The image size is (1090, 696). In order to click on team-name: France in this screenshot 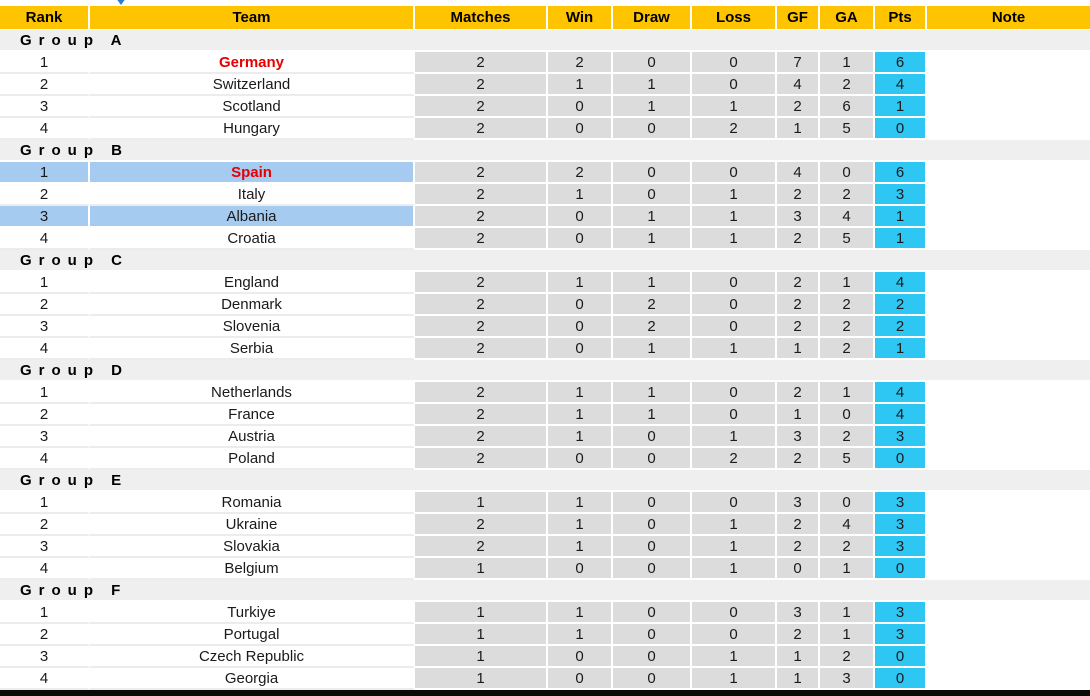, I will do `click(252, 415)`.